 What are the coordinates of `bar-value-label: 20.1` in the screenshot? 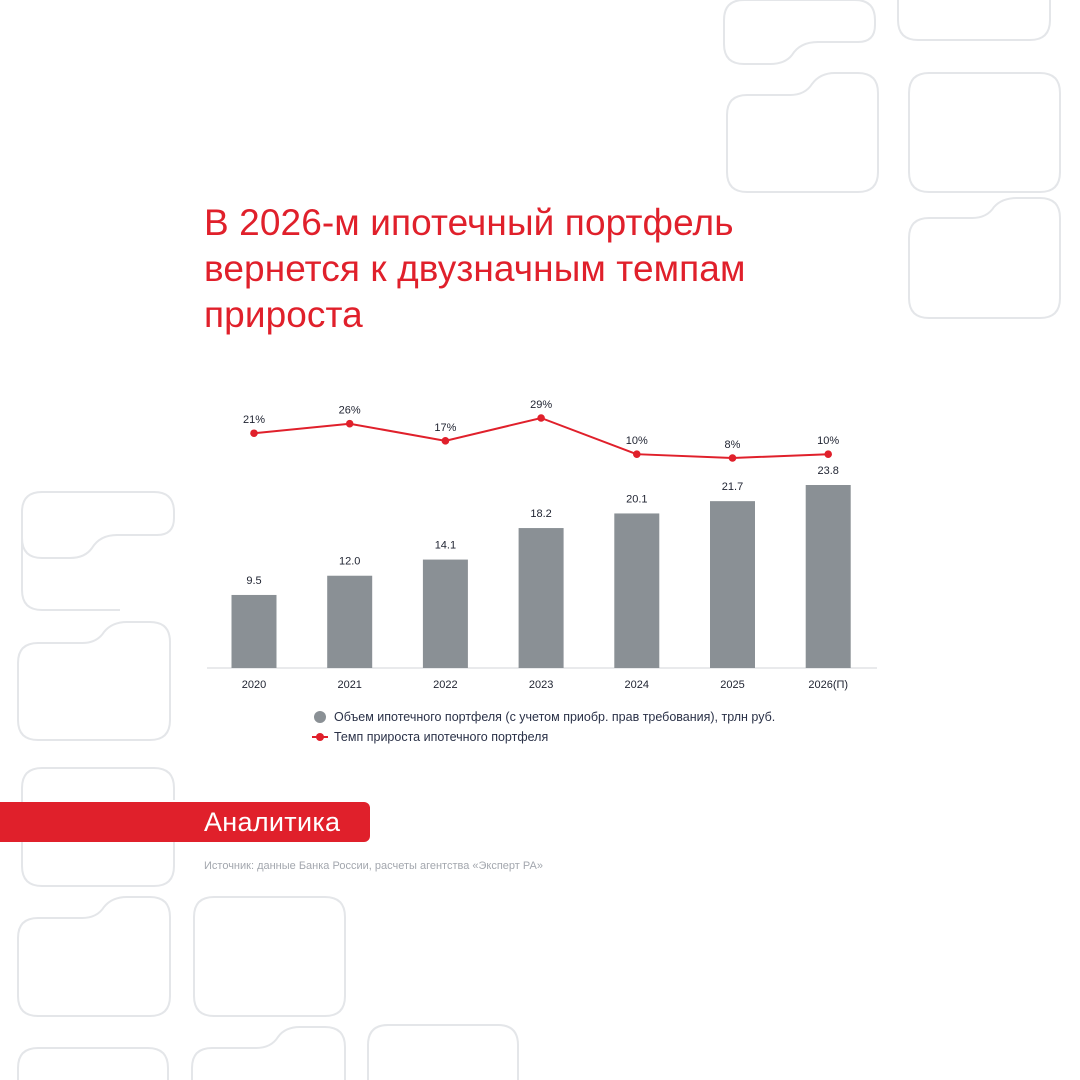 It's located at (636, 499).